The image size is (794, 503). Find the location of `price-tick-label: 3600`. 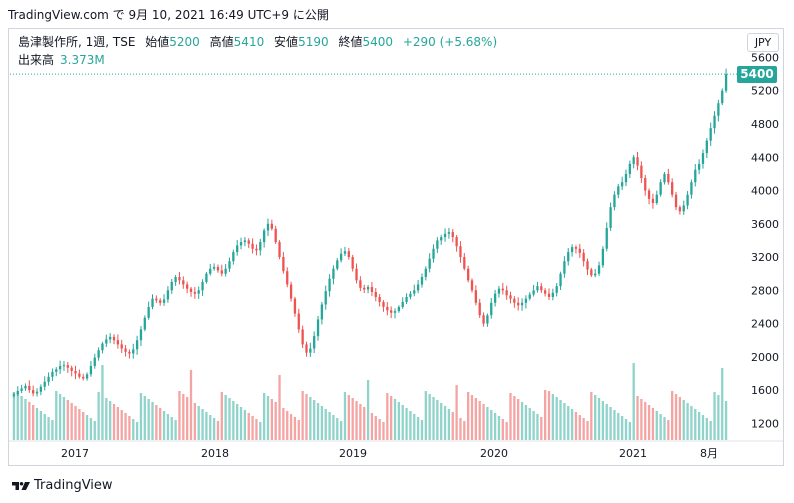

price-tick-label: 3600 is located at coordinates (765, 224).